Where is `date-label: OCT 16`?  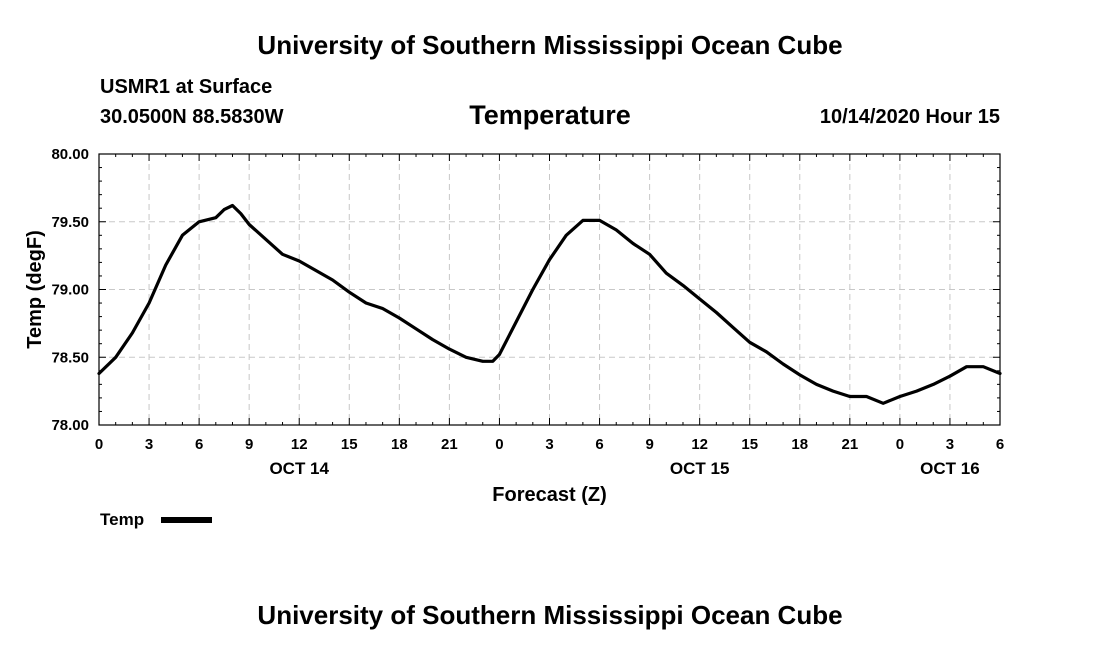 date-label: OCT 16 is located at coordinates (950, 468).